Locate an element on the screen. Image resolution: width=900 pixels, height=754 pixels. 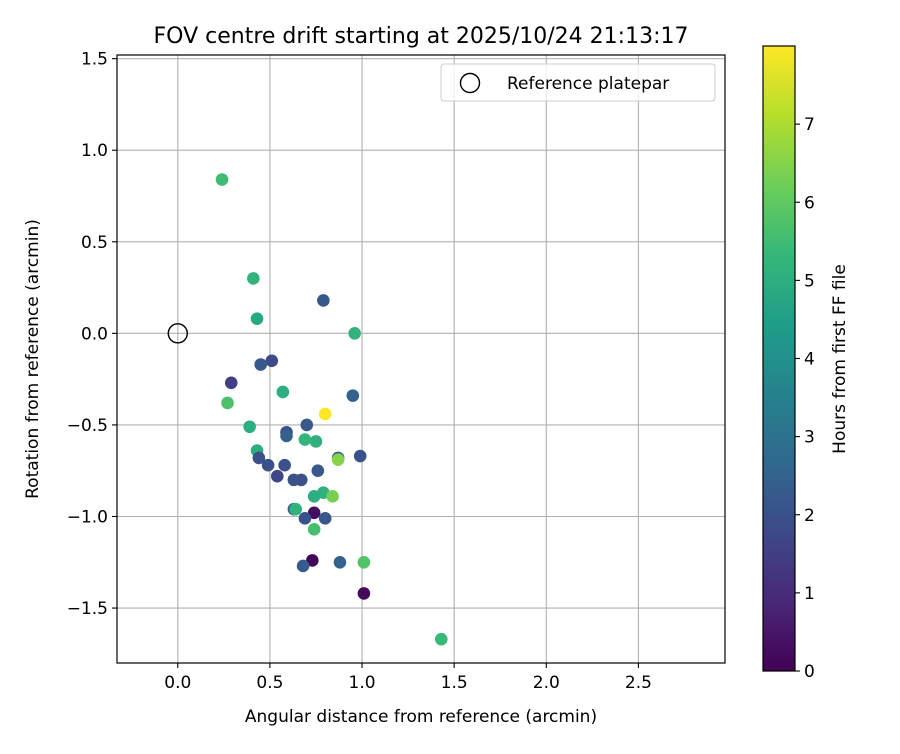
colorbar-tick-label: 3 is located at coordinates (809, 438).